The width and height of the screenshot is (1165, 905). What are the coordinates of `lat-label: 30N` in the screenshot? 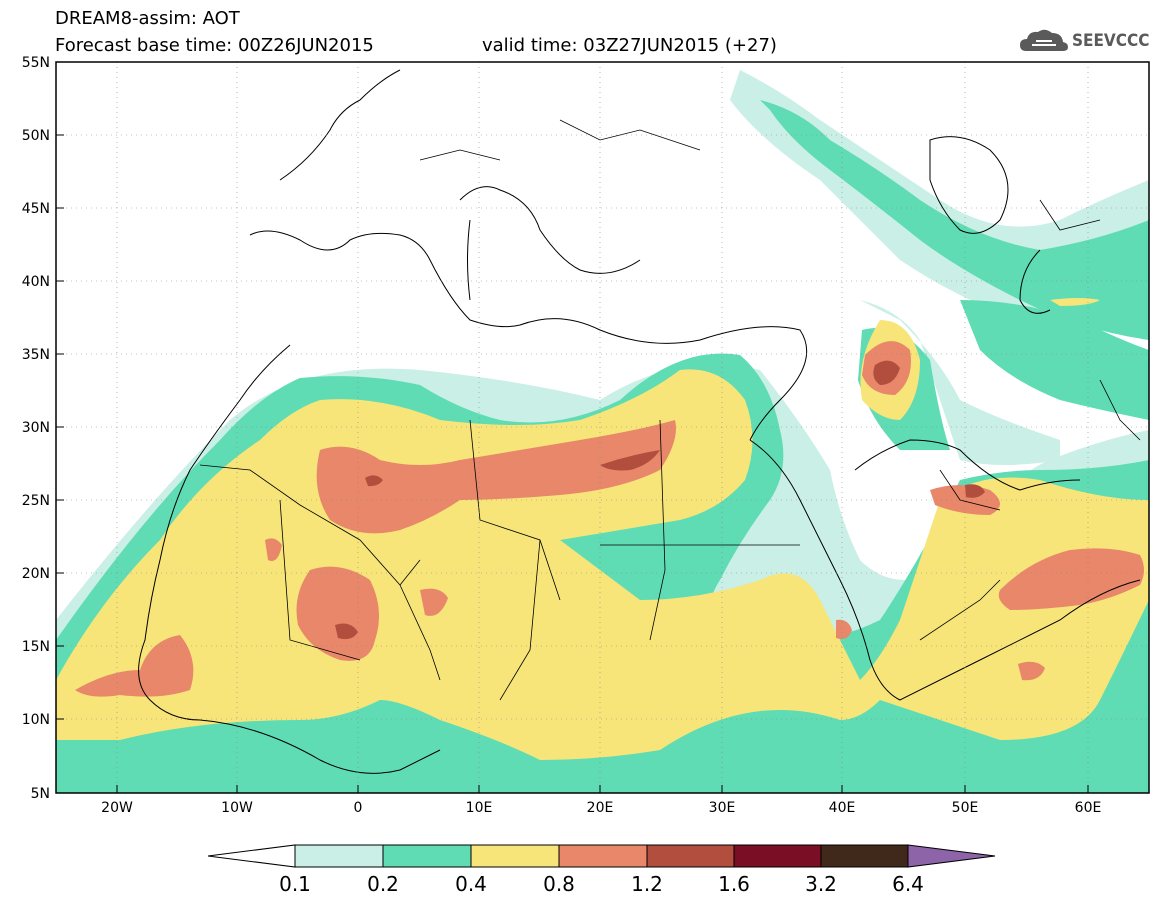 It's located at (36, 428).